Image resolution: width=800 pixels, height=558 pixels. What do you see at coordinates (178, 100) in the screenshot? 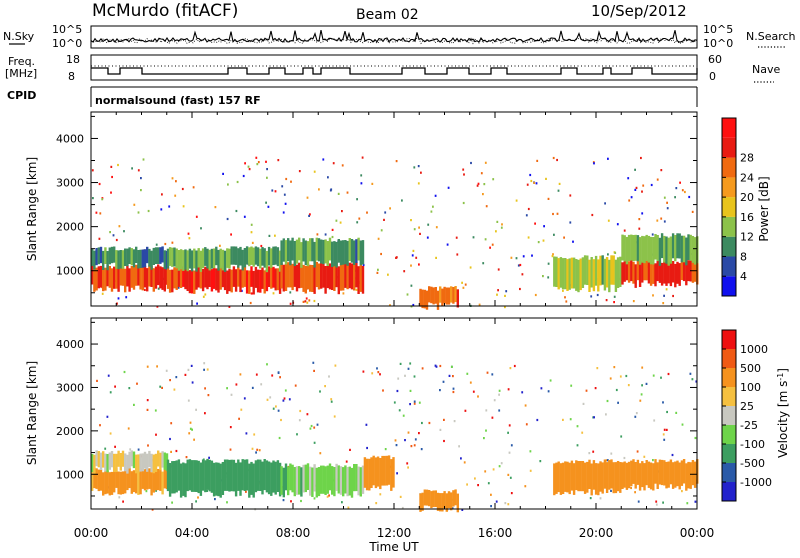
I see `cpid-text: normalsound (fast) 157 RF` at bounding box center [178, 100].